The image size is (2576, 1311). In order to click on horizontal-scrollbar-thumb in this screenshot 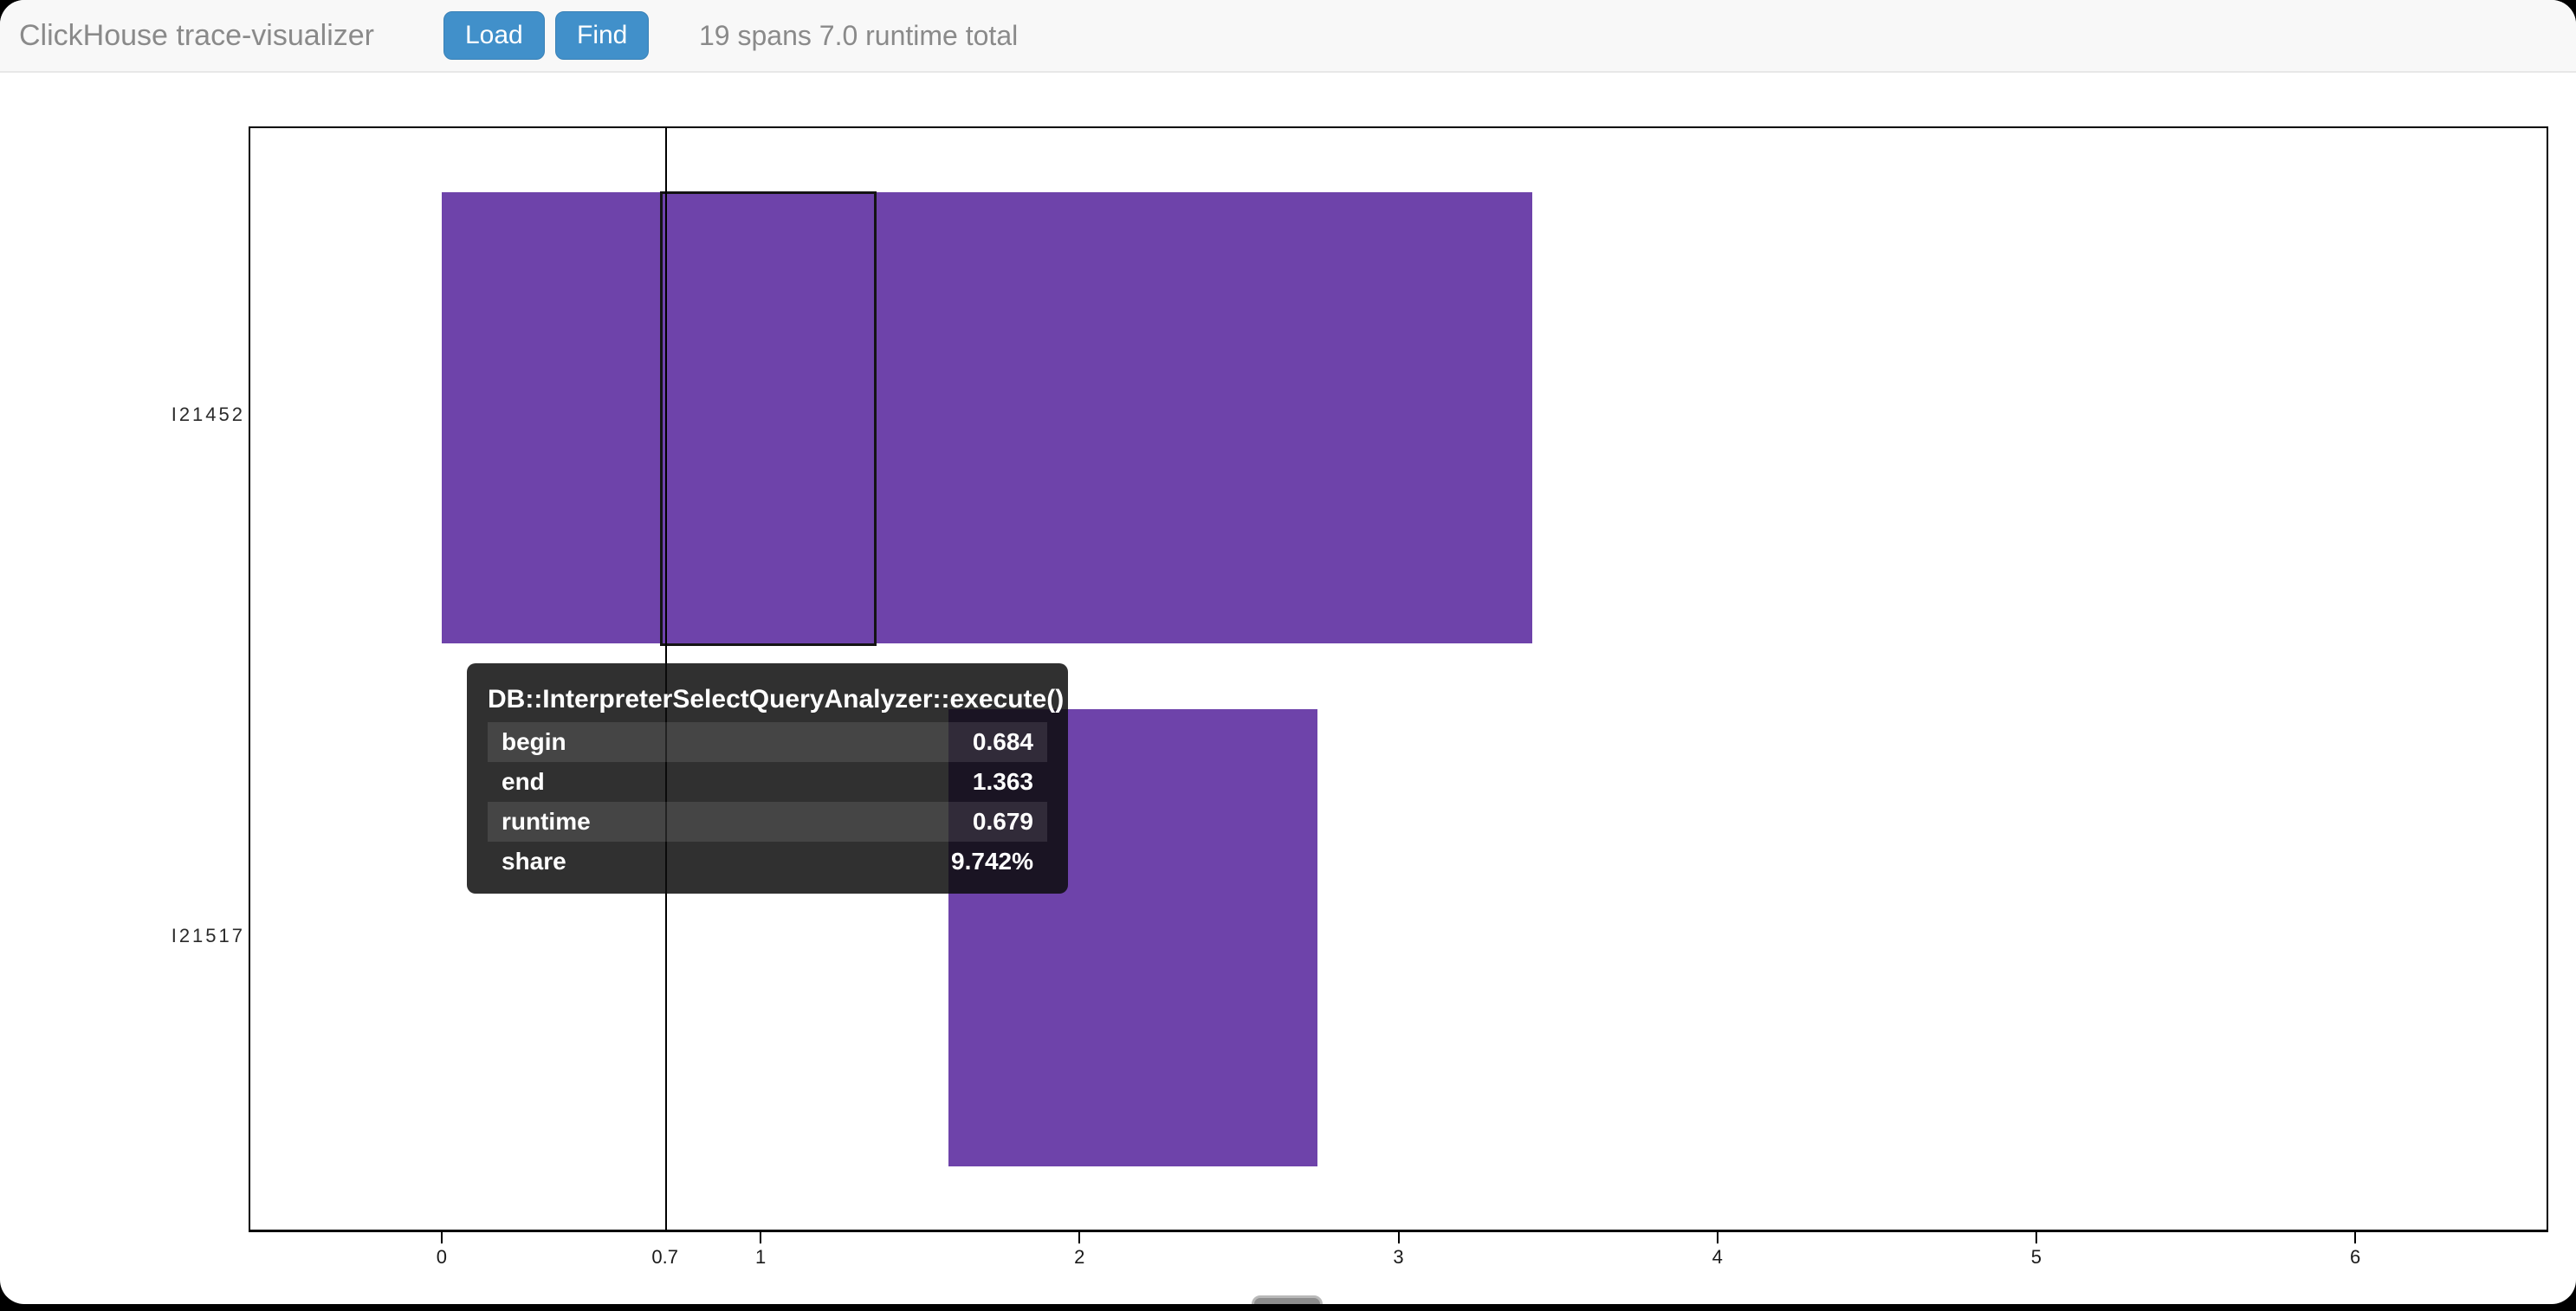, I will do `click(1287, 1299)`.